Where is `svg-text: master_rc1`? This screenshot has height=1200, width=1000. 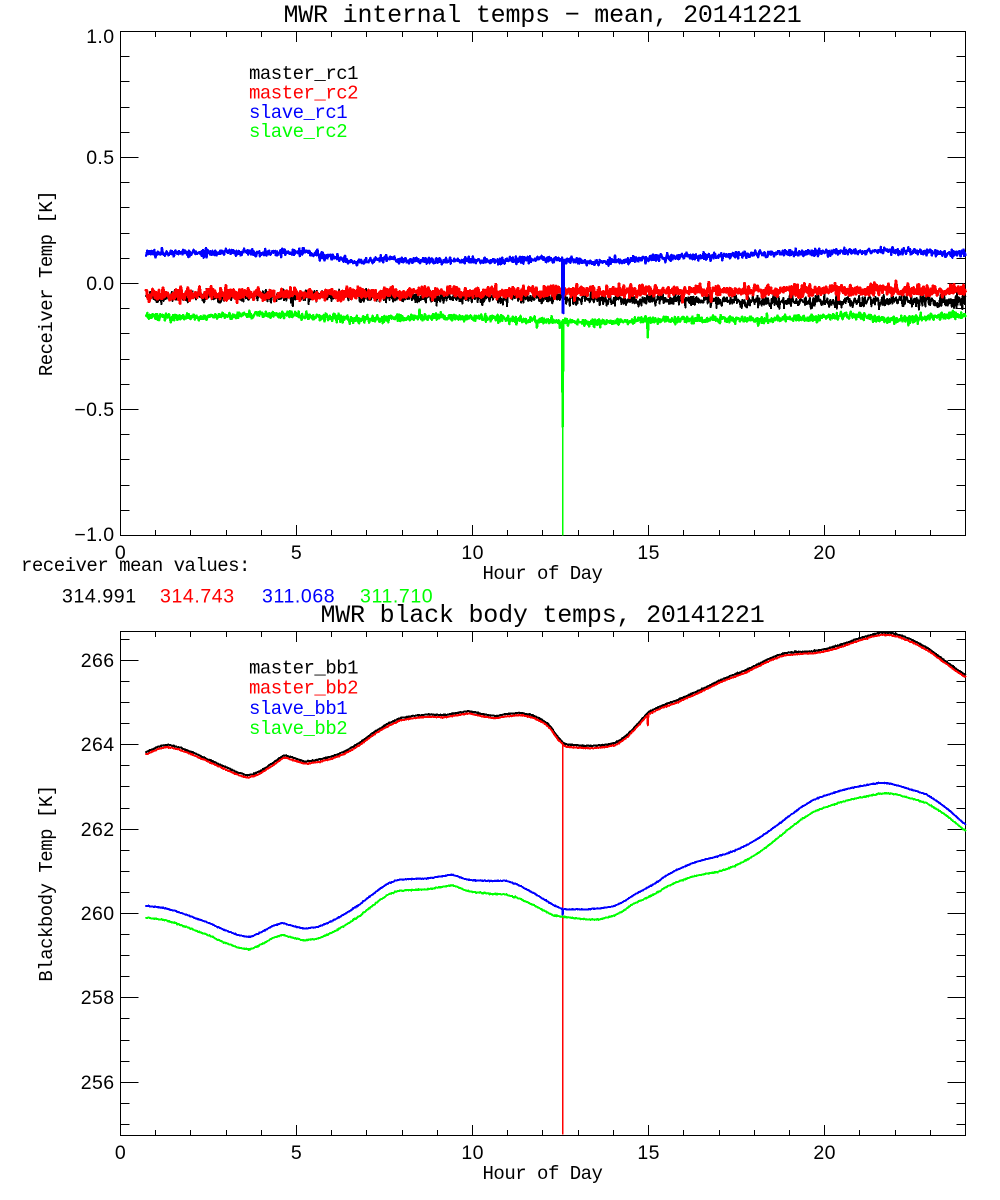
svg-text: master_rc1 is located at coordinates (303, 74).